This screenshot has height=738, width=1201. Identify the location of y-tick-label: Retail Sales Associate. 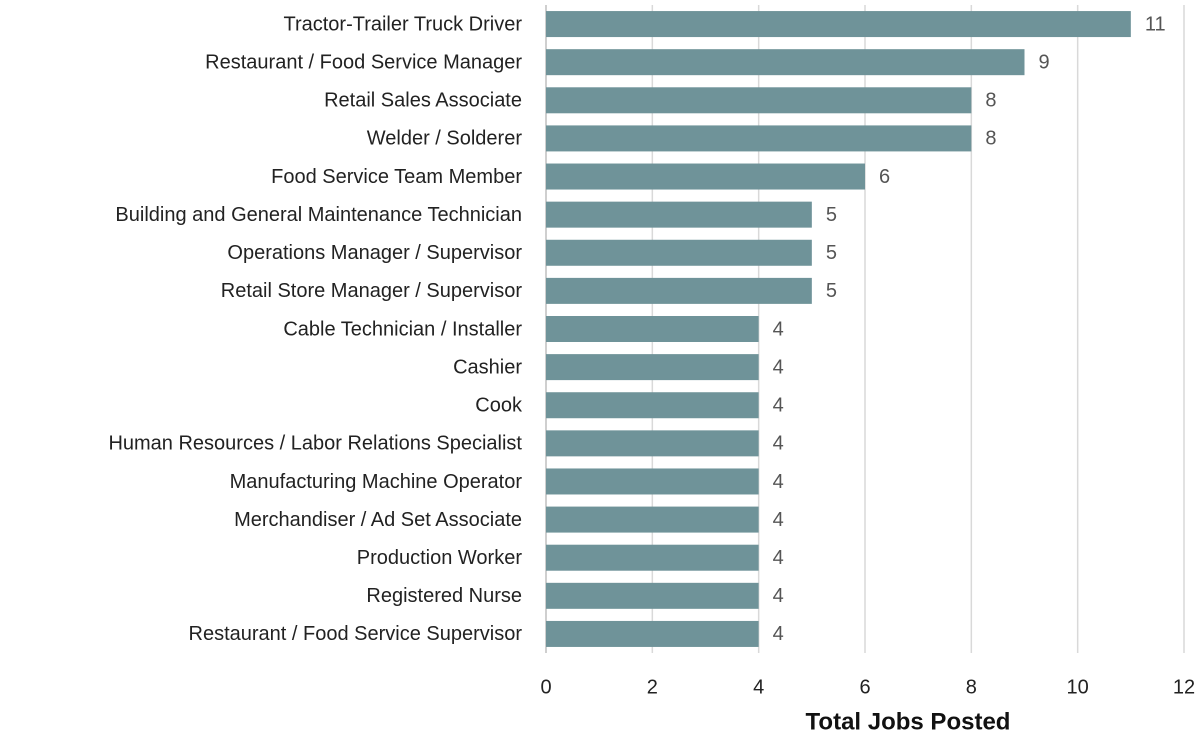
(423, 101).